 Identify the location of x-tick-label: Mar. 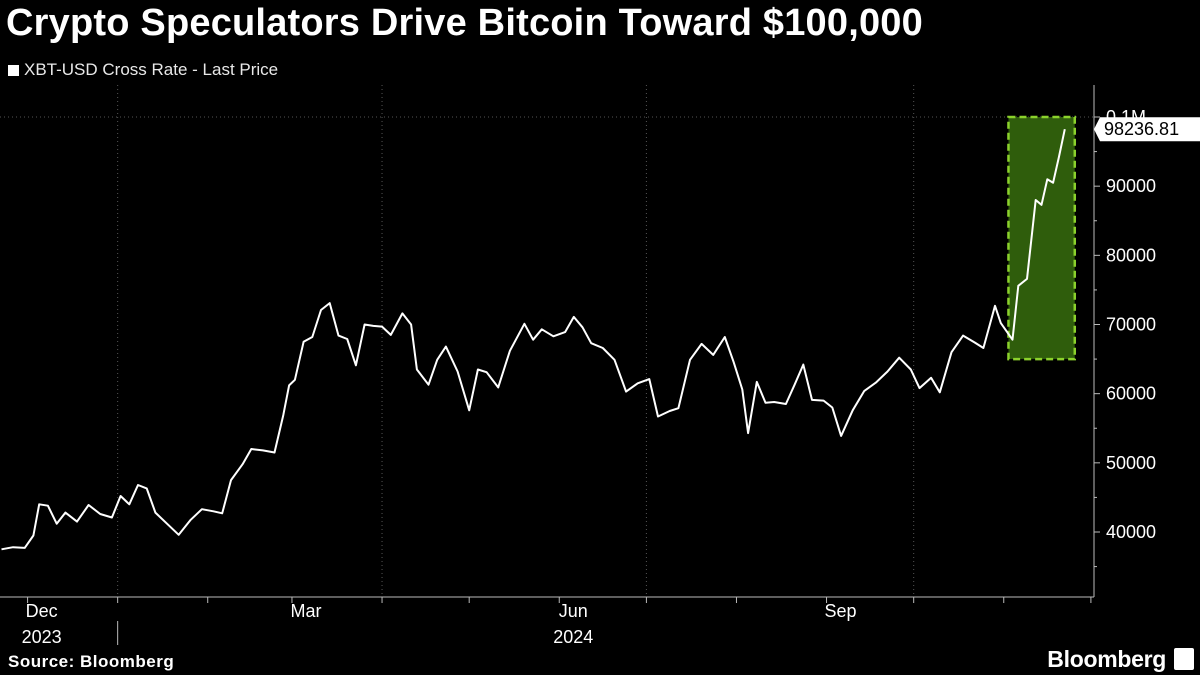
(305, 611).